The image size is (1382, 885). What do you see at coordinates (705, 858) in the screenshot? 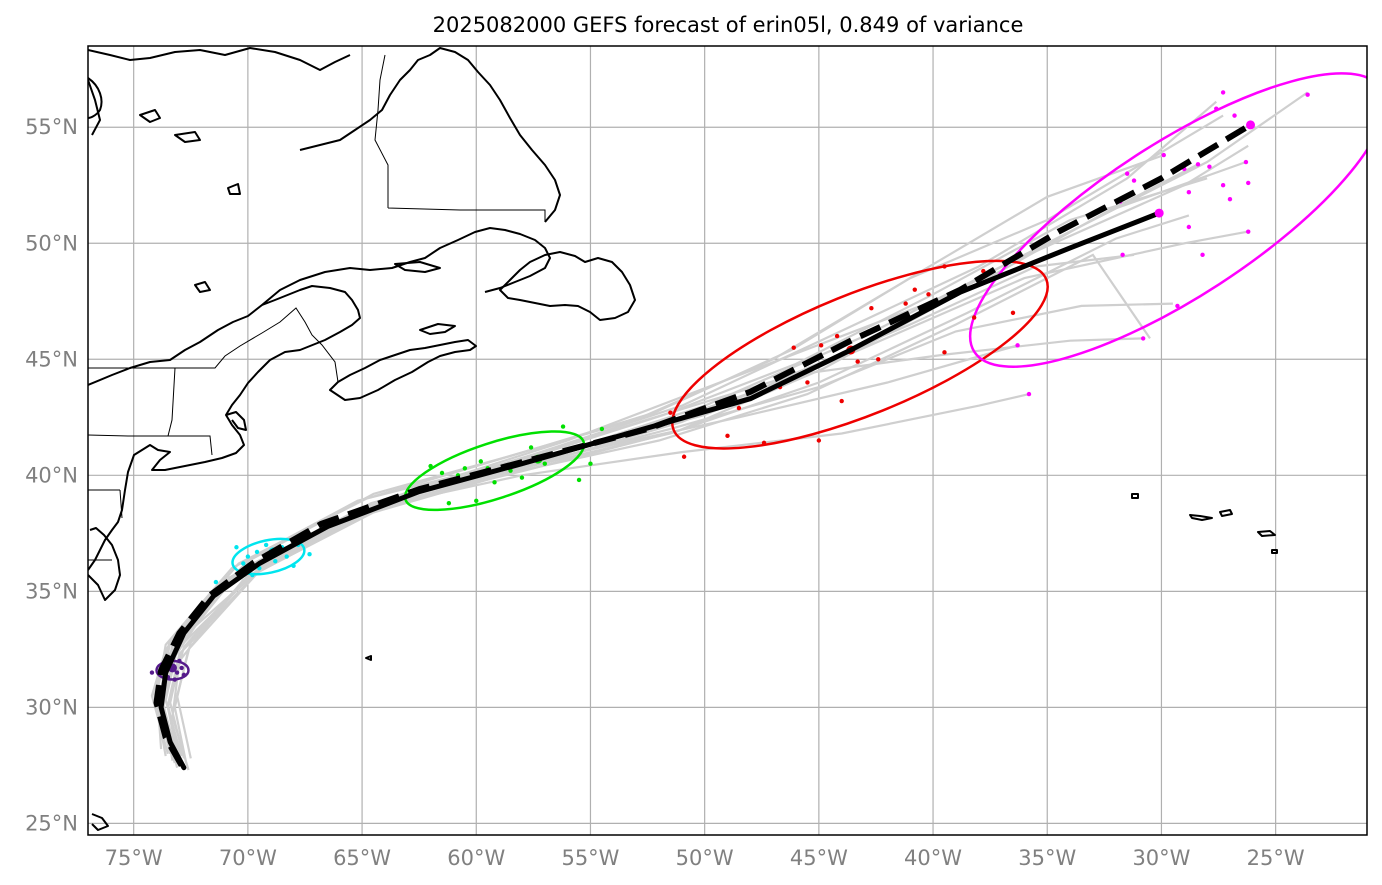
I see `x-tick-label: 50°W` at bounding box center [705, 858].